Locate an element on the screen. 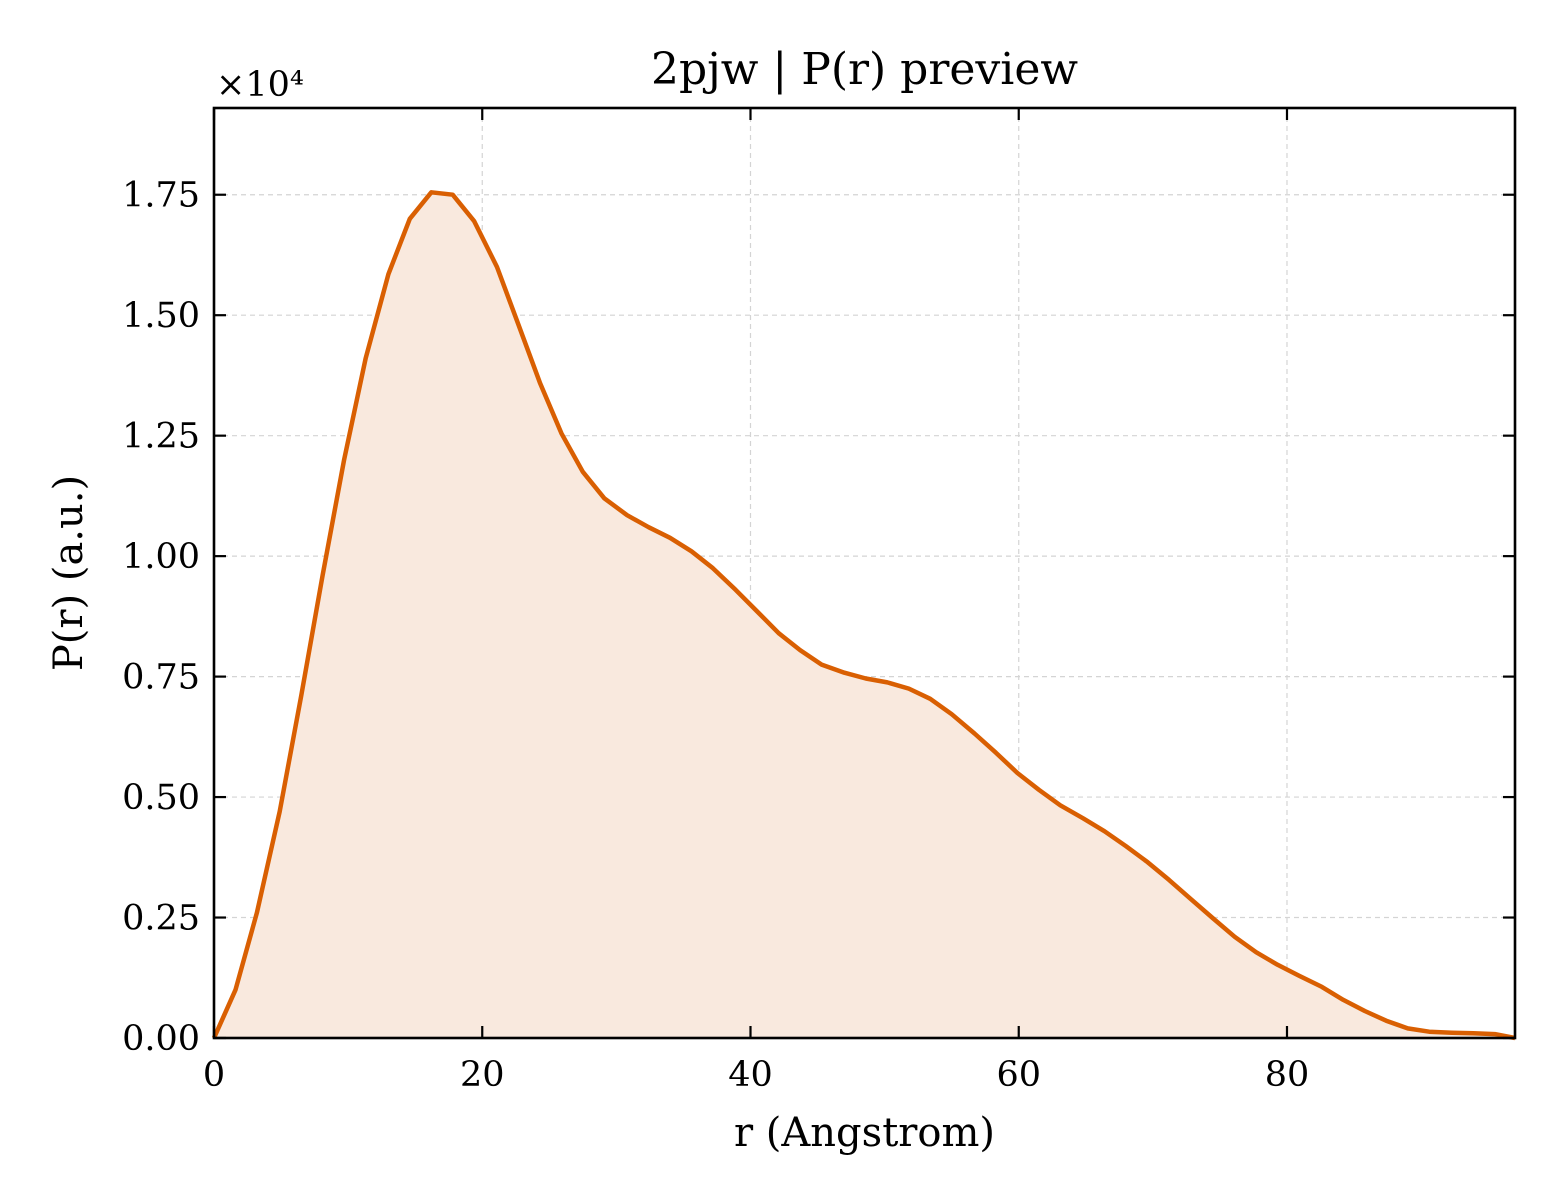 This screenshot has width=1560, height=1200. x-tick-label: 0 is located at coordinates (214, 1075).